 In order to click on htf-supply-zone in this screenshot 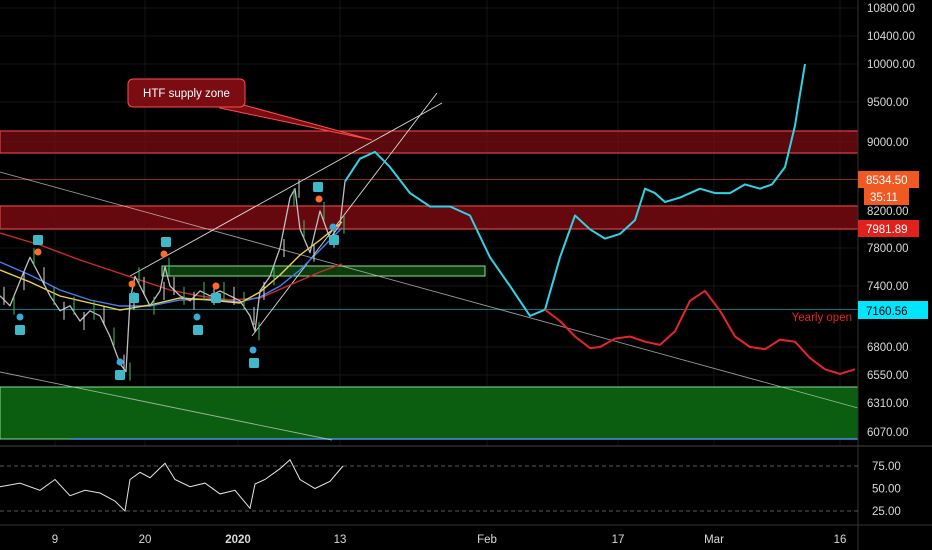, I will do `click(429, 142)`.